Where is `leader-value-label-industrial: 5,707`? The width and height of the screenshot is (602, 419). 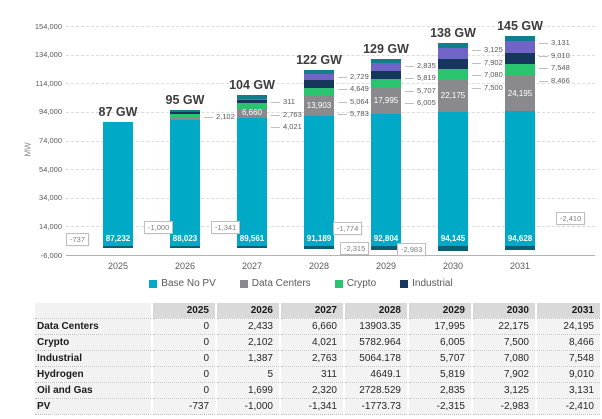
leader-value-label-industrial: 5,707 is located at coordinates (426, 90).